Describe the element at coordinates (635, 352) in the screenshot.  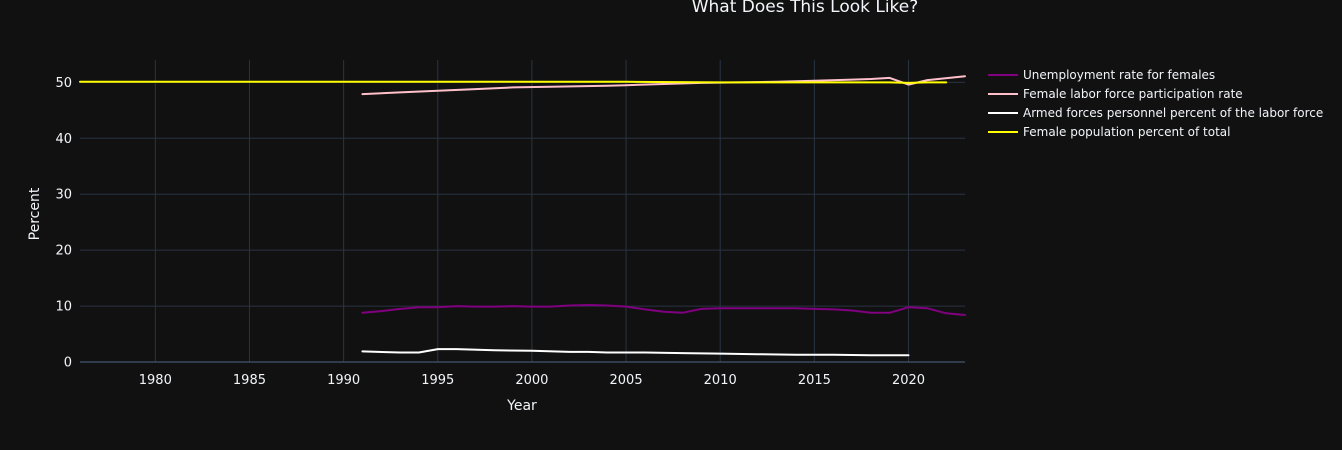
I see `series-line-armed-forces` at that location.